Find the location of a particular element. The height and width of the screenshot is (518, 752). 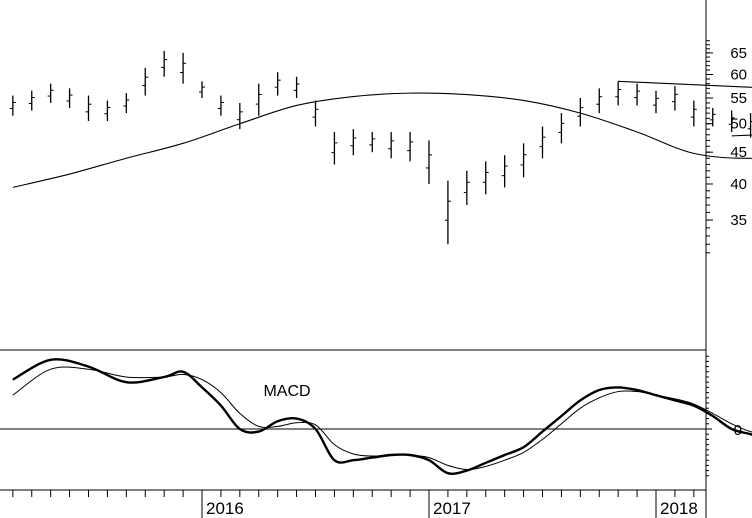

y-axis-tick-label: 65 is located at coordinates (738, 53).